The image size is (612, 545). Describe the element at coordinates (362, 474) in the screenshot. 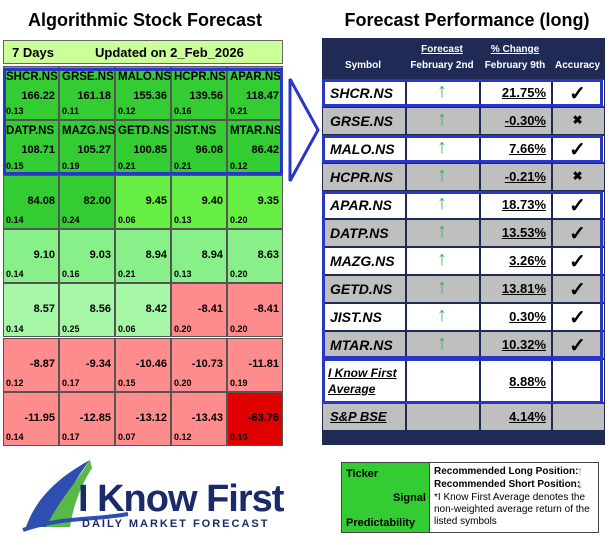

I see `legend-ticker: Ticker` at that location.